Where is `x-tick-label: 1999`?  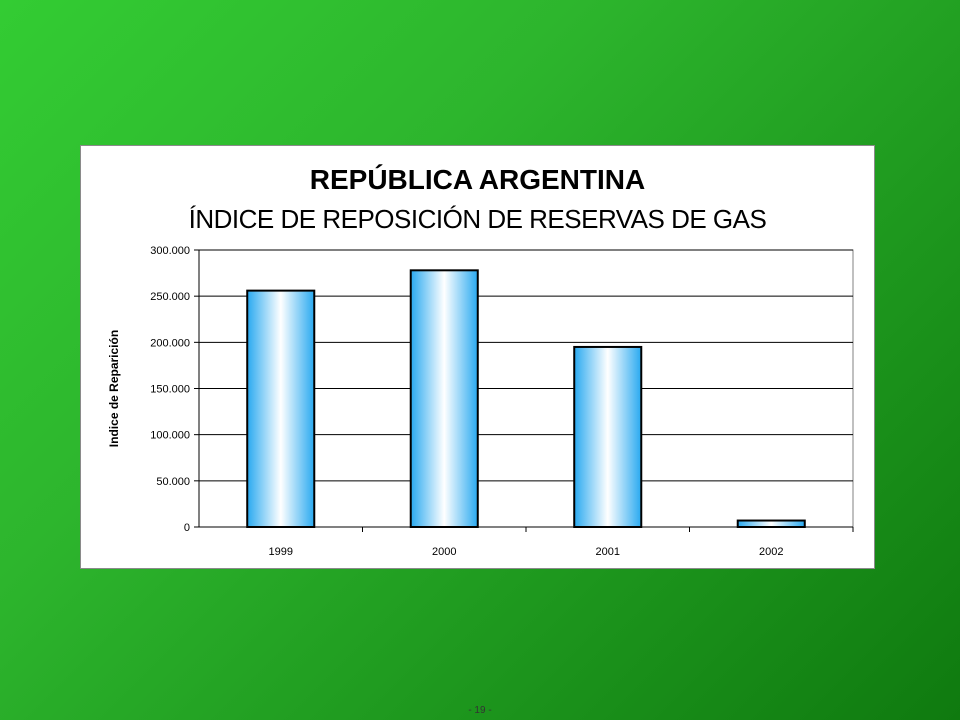
x-tick-label: 1999 is located at coordinates (281, 552).